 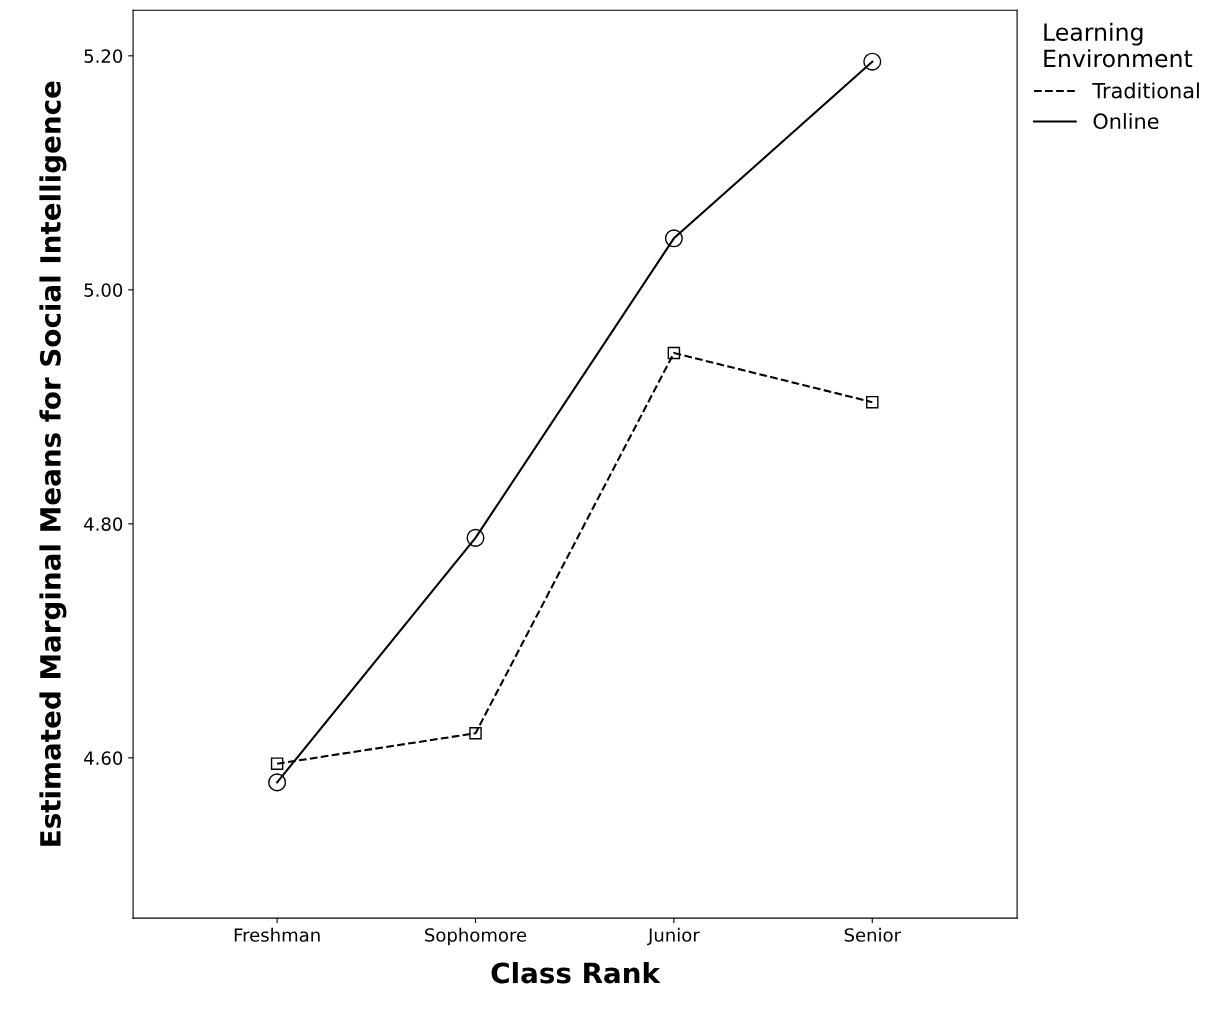 I want to click on legend-label: Traditional, so click(x=1145, y=90).